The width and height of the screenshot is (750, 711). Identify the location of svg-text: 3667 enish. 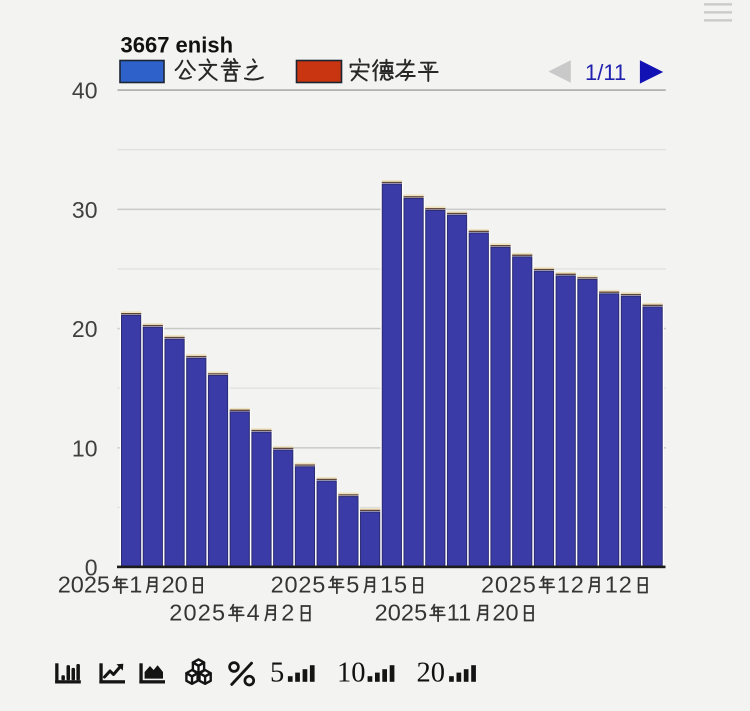
(177, 45).